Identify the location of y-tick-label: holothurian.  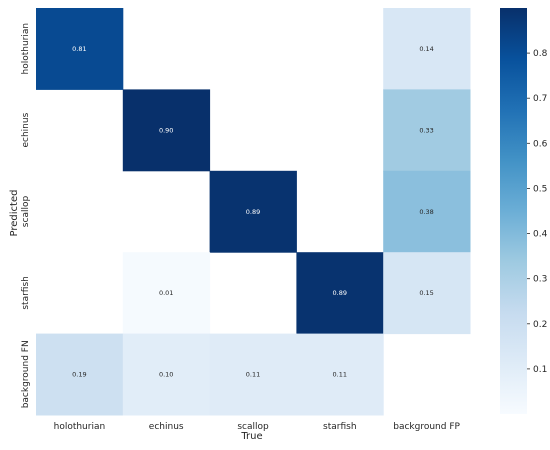
(26, 49).